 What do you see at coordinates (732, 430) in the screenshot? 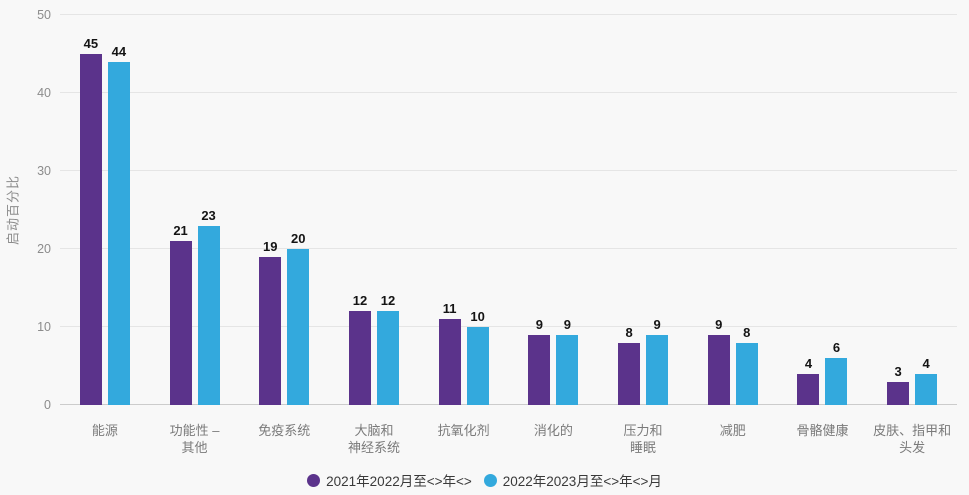
I see `category-label: 减肥` at bounding box center [732, 430].